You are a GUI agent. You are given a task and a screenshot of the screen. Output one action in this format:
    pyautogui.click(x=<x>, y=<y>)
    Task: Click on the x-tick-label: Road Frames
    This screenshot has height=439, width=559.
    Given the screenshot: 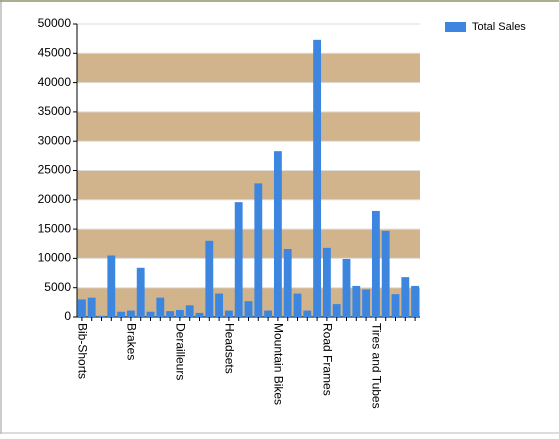 What is the action you would take?
    pyautogui.click(x=328, y=359)
    